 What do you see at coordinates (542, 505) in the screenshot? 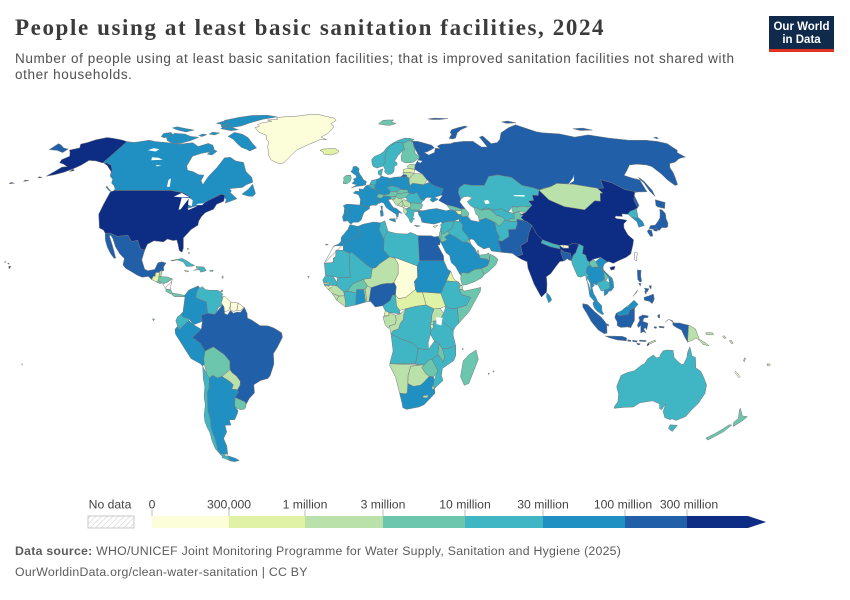
I see `svg-text: 30 million` at bounding box center [542, 505].